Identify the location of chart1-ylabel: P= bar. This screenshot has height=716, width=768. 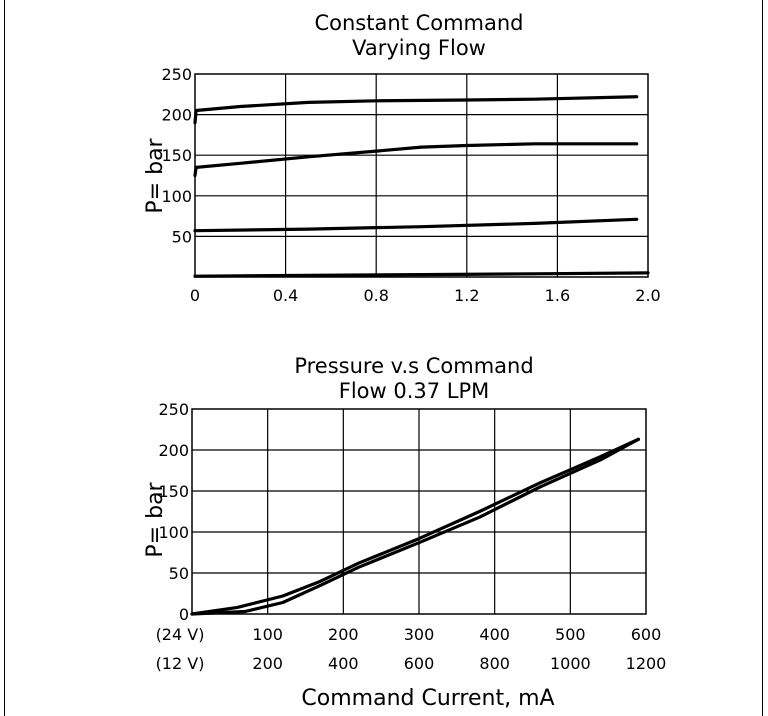
(155, 175).